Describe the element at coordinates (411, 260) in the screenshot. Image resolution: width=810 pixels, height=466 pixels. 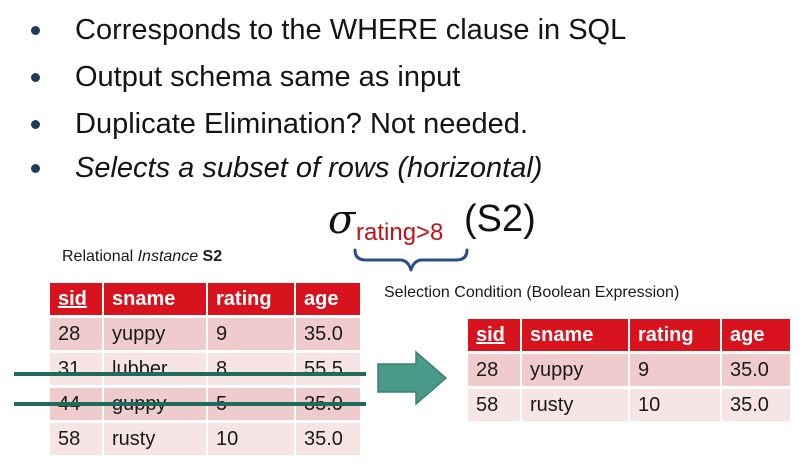
I see `curly-brace-icon` at that location.